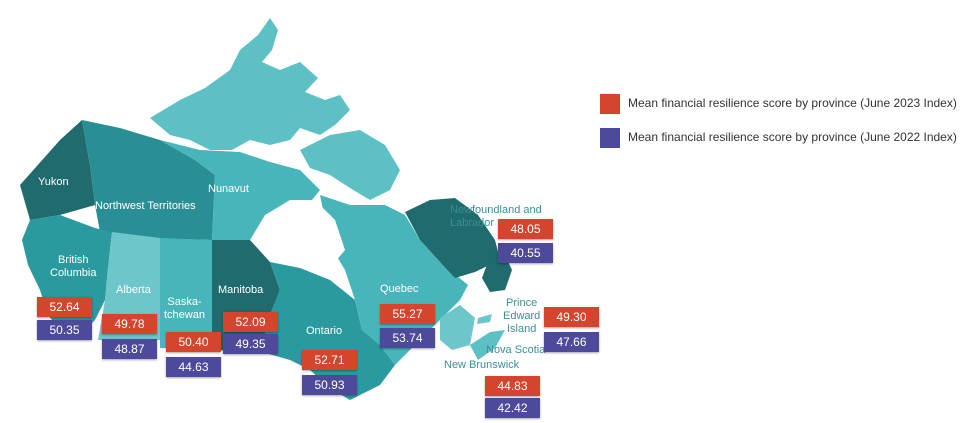  I want to click on score-nb-2022: 42.42, so click(512, 408).